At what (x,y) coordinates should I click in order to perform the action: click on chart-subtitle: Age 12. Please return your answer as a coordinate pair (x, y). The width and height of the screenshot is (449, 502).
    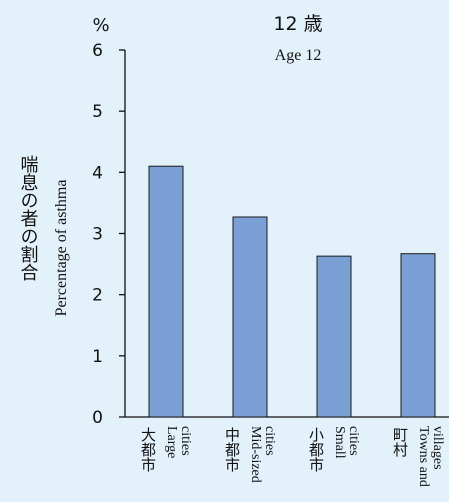
    Looking at the image, I should click on (298, 55).